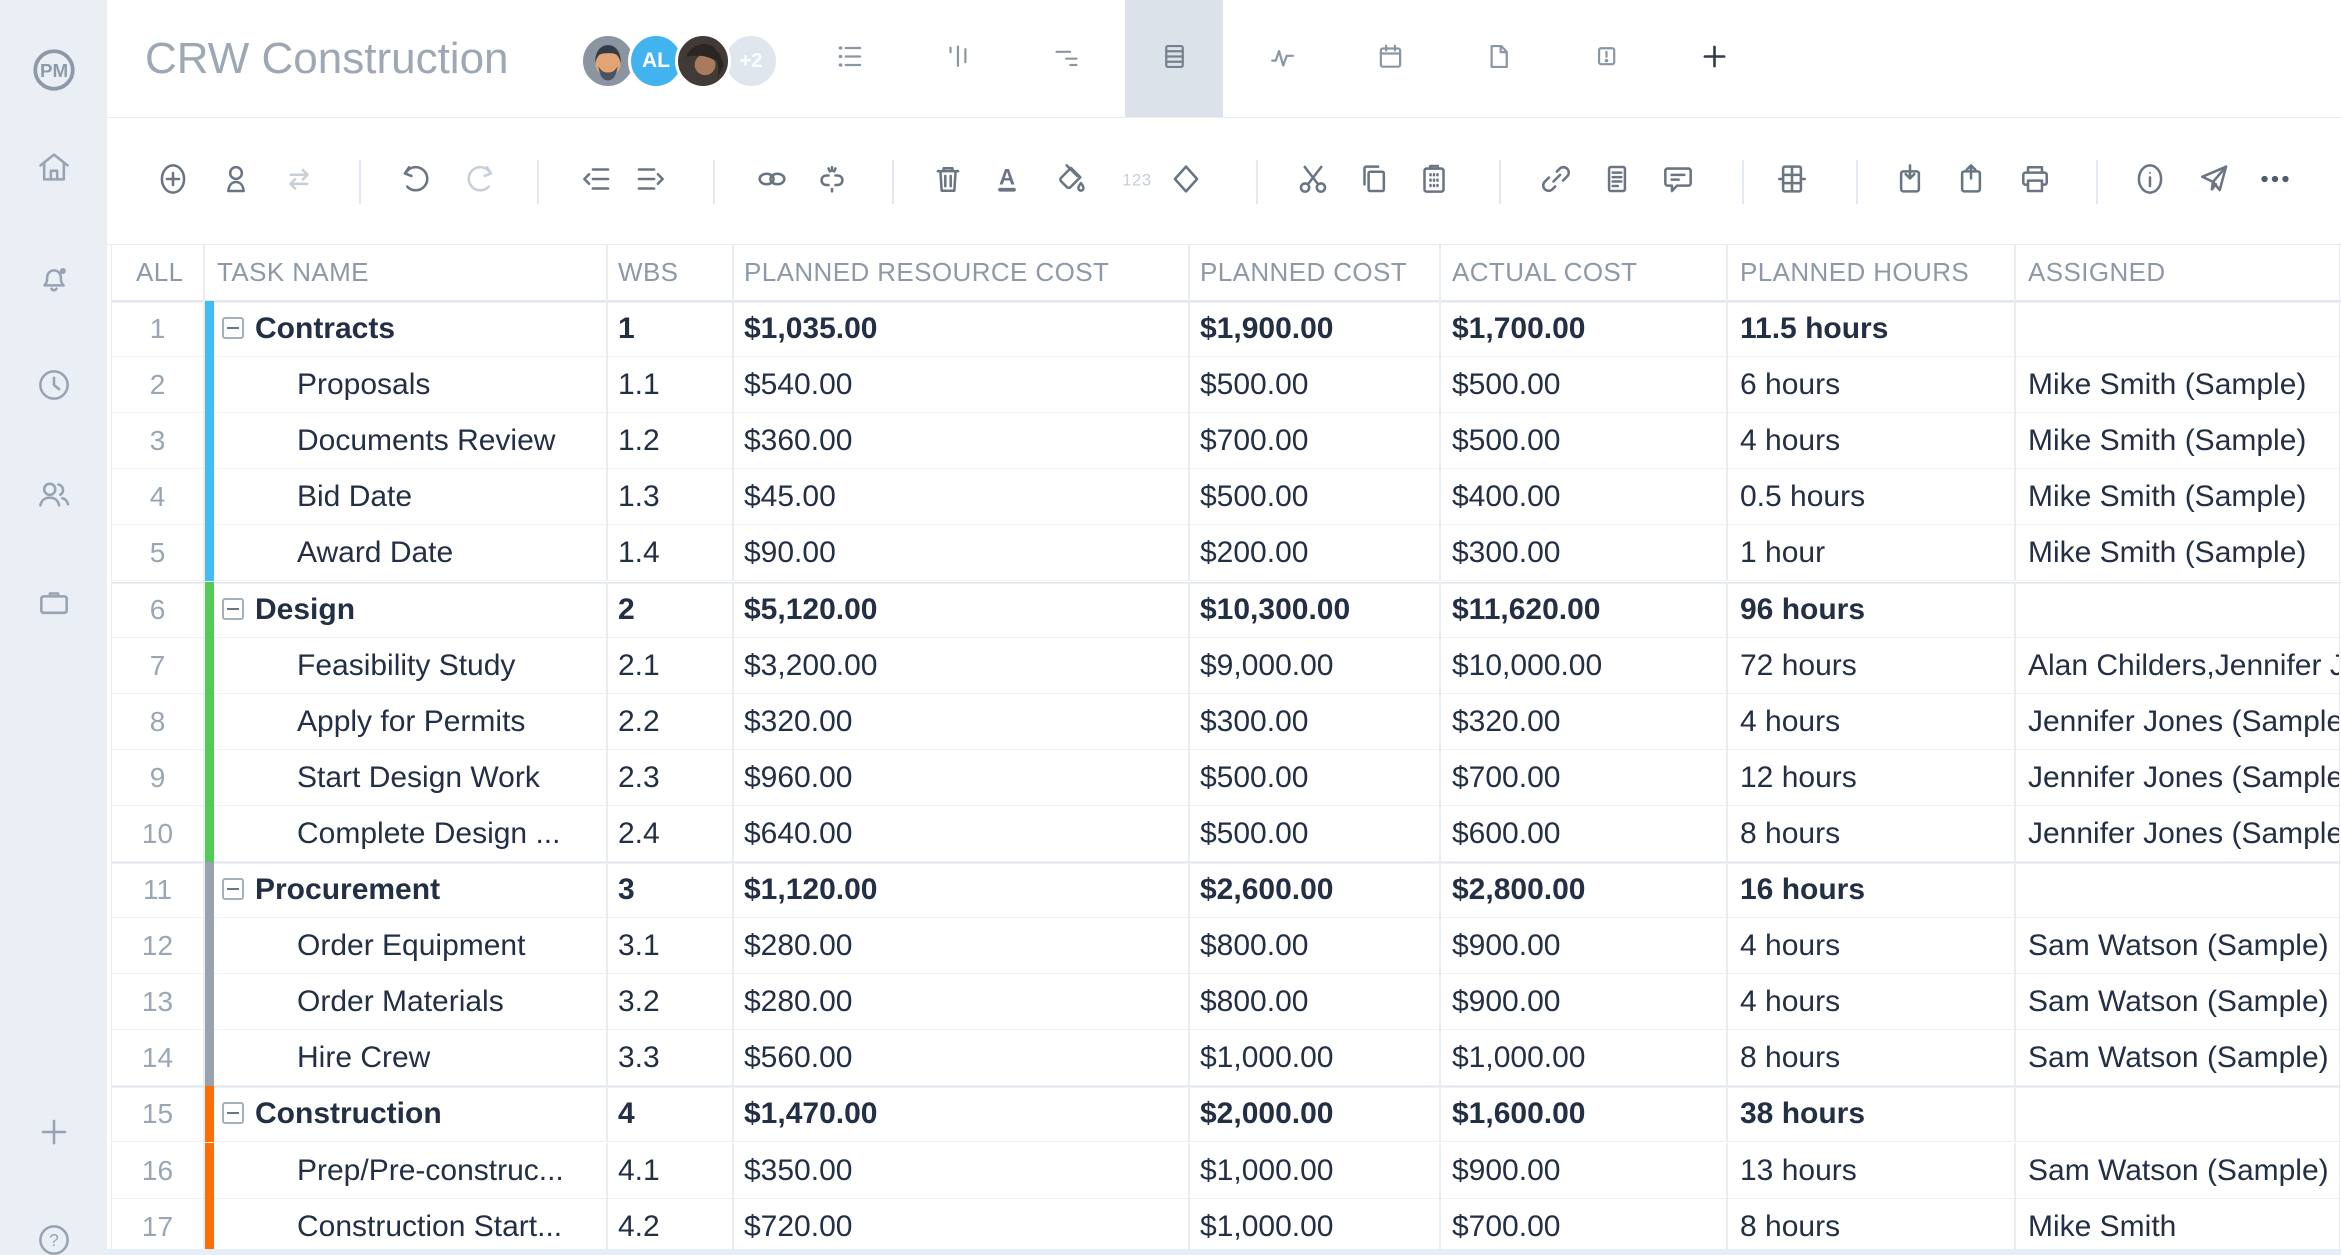  I want to click on row-number: 13, so click(157, 1002).